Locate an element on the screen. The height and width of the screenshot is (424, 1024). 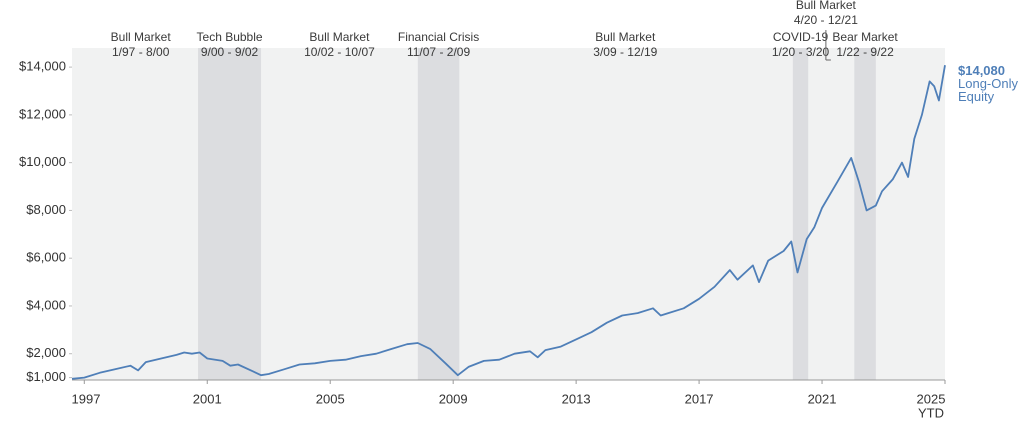
period-dates: 11/07 - 2/09 is located at coordinates (438, 52).